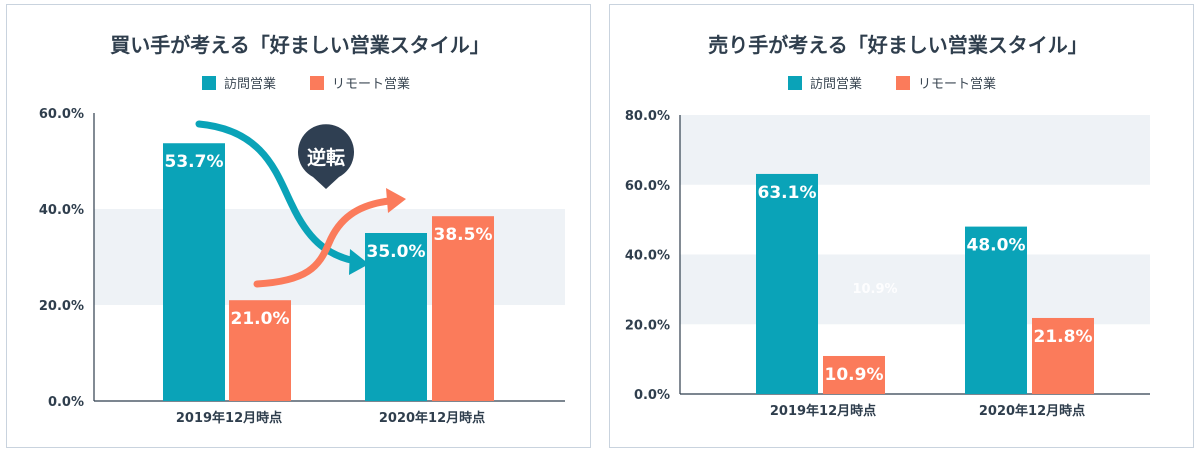 This screenshot has width=1200, height=453. What do you see at coordinates (647, 116) in the screenshot?
I see `y-tick-label: 80.0%` at bounding box center [647, 116].